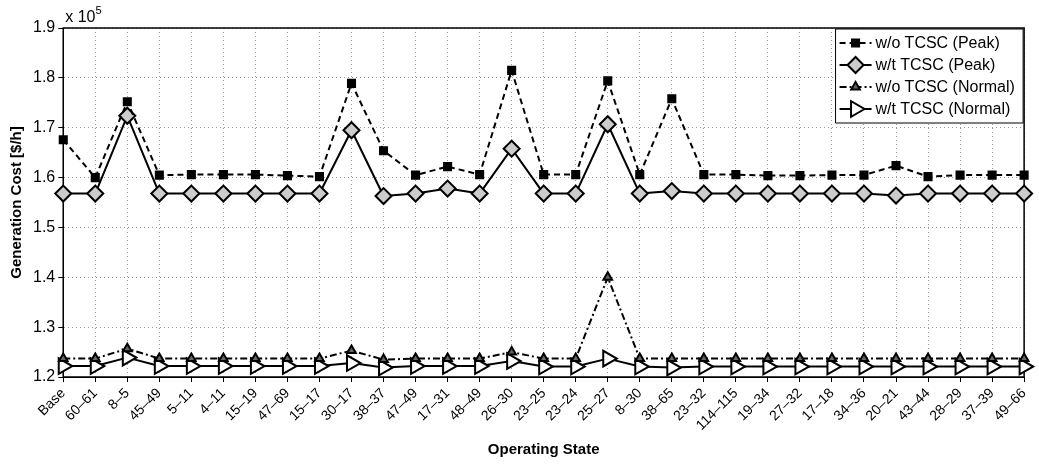  Describe the element at coordinates (44, 27) in the screenshot. I see `y-tick-label: 1.9` at that location.